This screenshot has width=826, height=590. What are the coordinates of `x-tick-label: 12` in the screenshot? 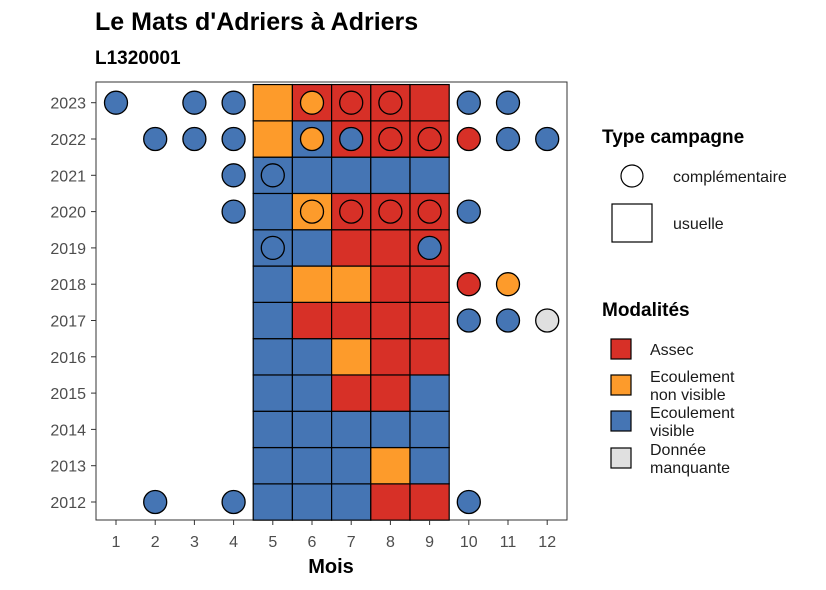 It's located at (547, 542).